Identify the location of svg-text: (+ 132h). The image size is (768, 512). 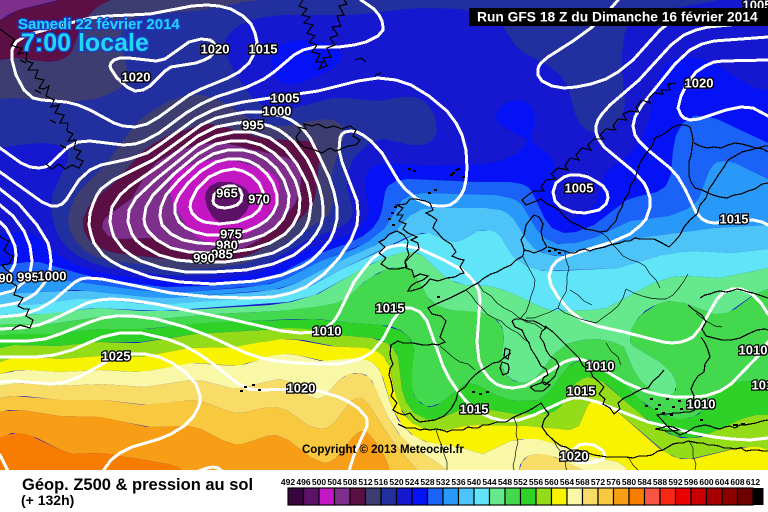
(47, 500).